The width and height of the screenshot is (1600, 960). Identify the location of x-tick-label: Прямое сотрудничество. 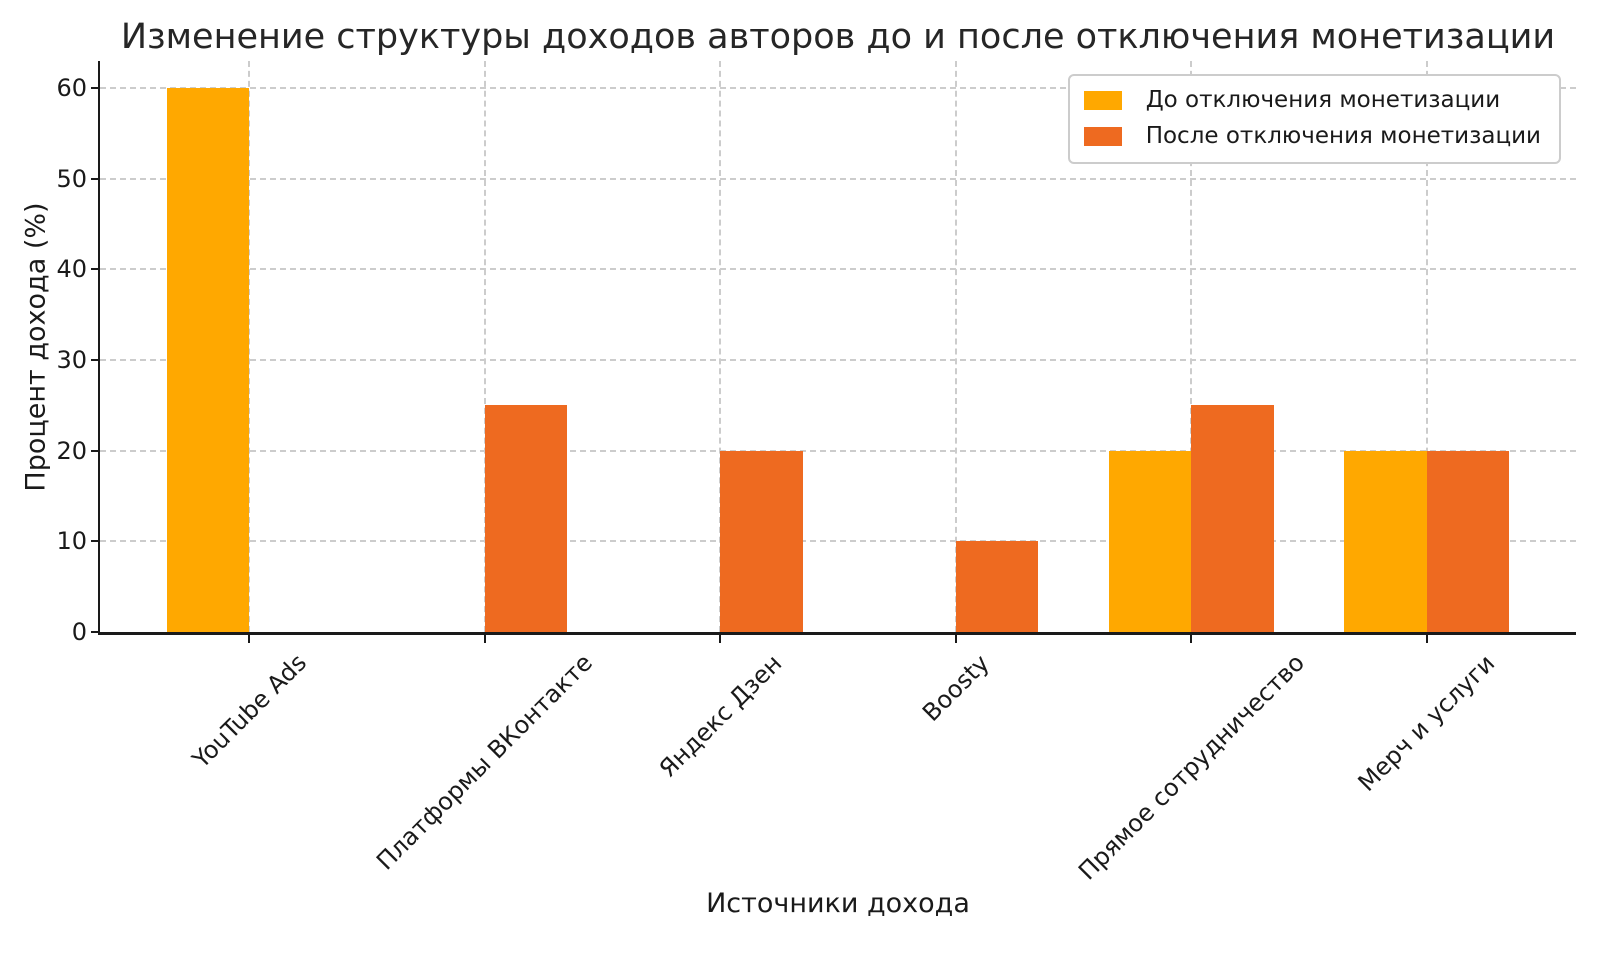
(1191, 767).